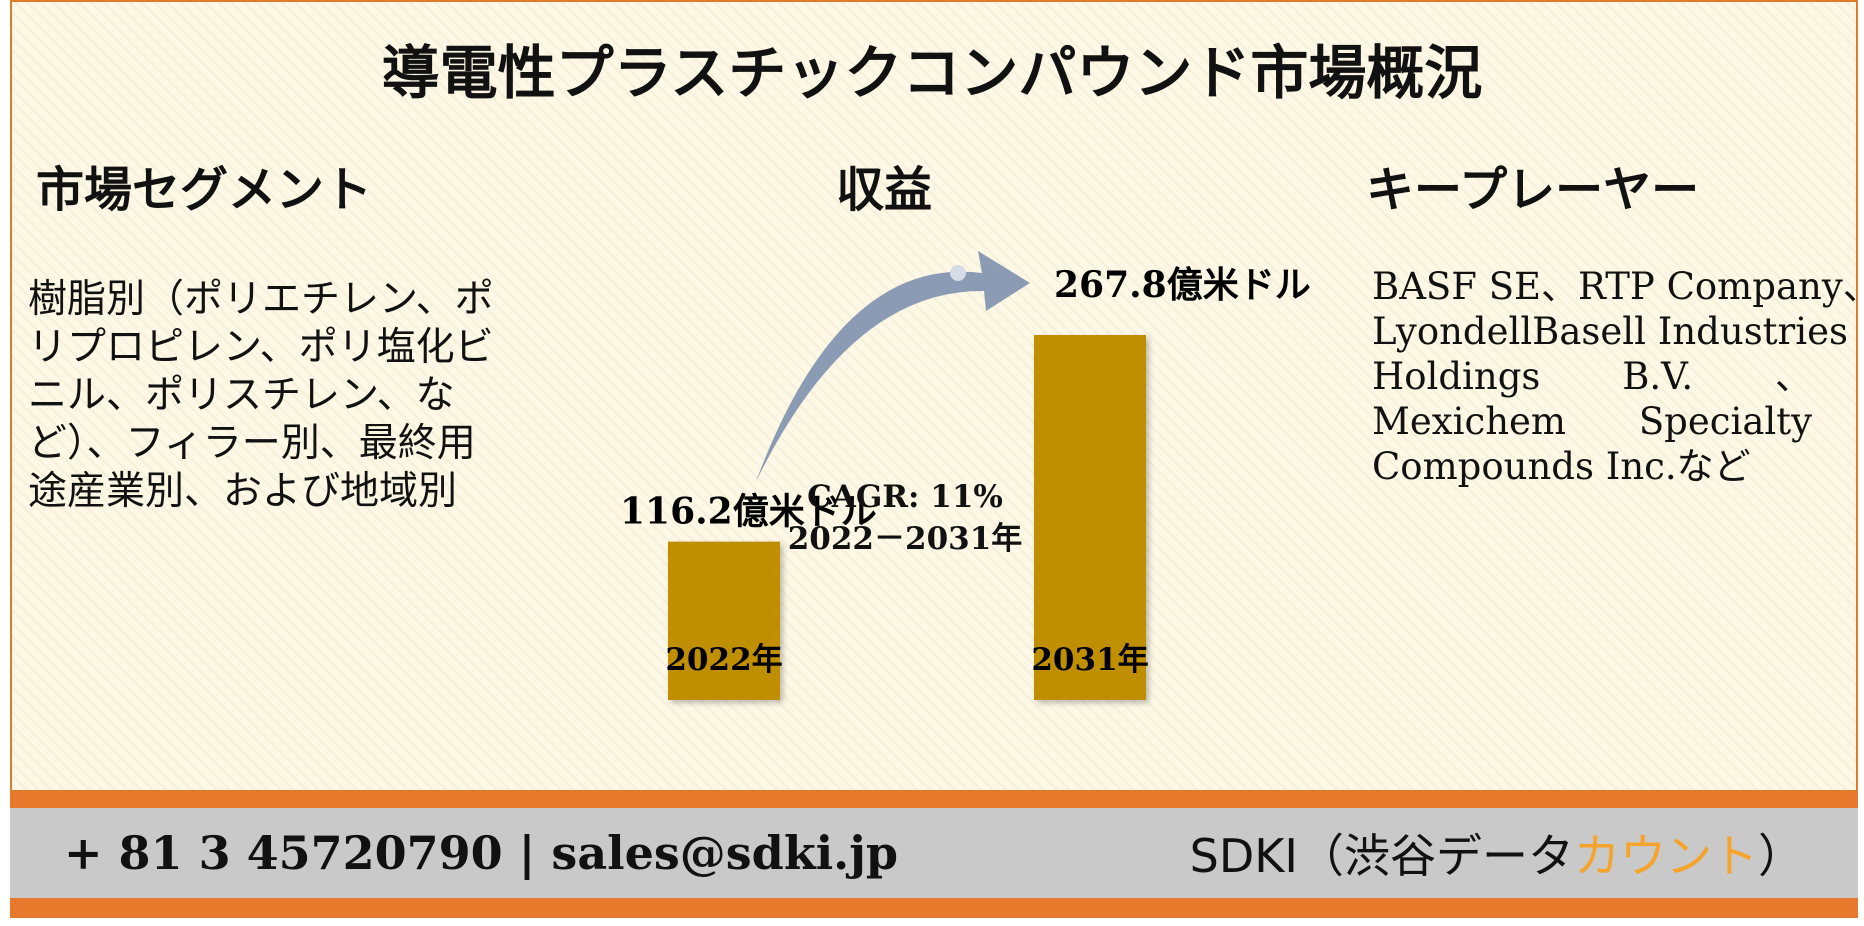 This screenshot has width=1864, height=926. I want to click on value-label-2031: 267.8億米ドル, so click(1182, 285).